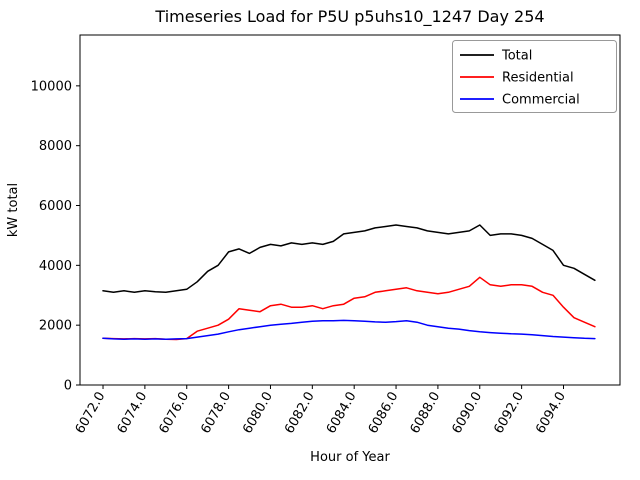 Image resolution: width=640 pixels, height=480 pixels. What do you see at coordinates (496, 56) in the screenshot?
I see `legend-entry-total: Total` at bounding box center [496, 56].